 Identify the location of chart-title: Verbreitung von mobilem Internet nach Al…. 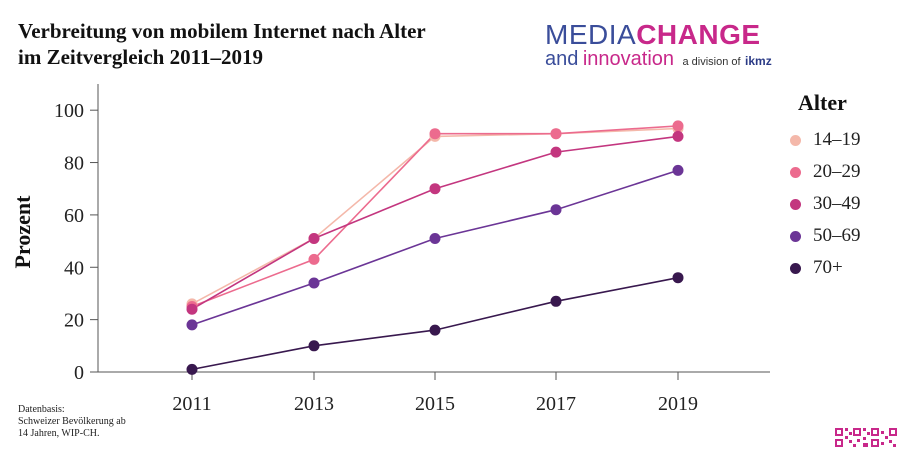
(222, 44).